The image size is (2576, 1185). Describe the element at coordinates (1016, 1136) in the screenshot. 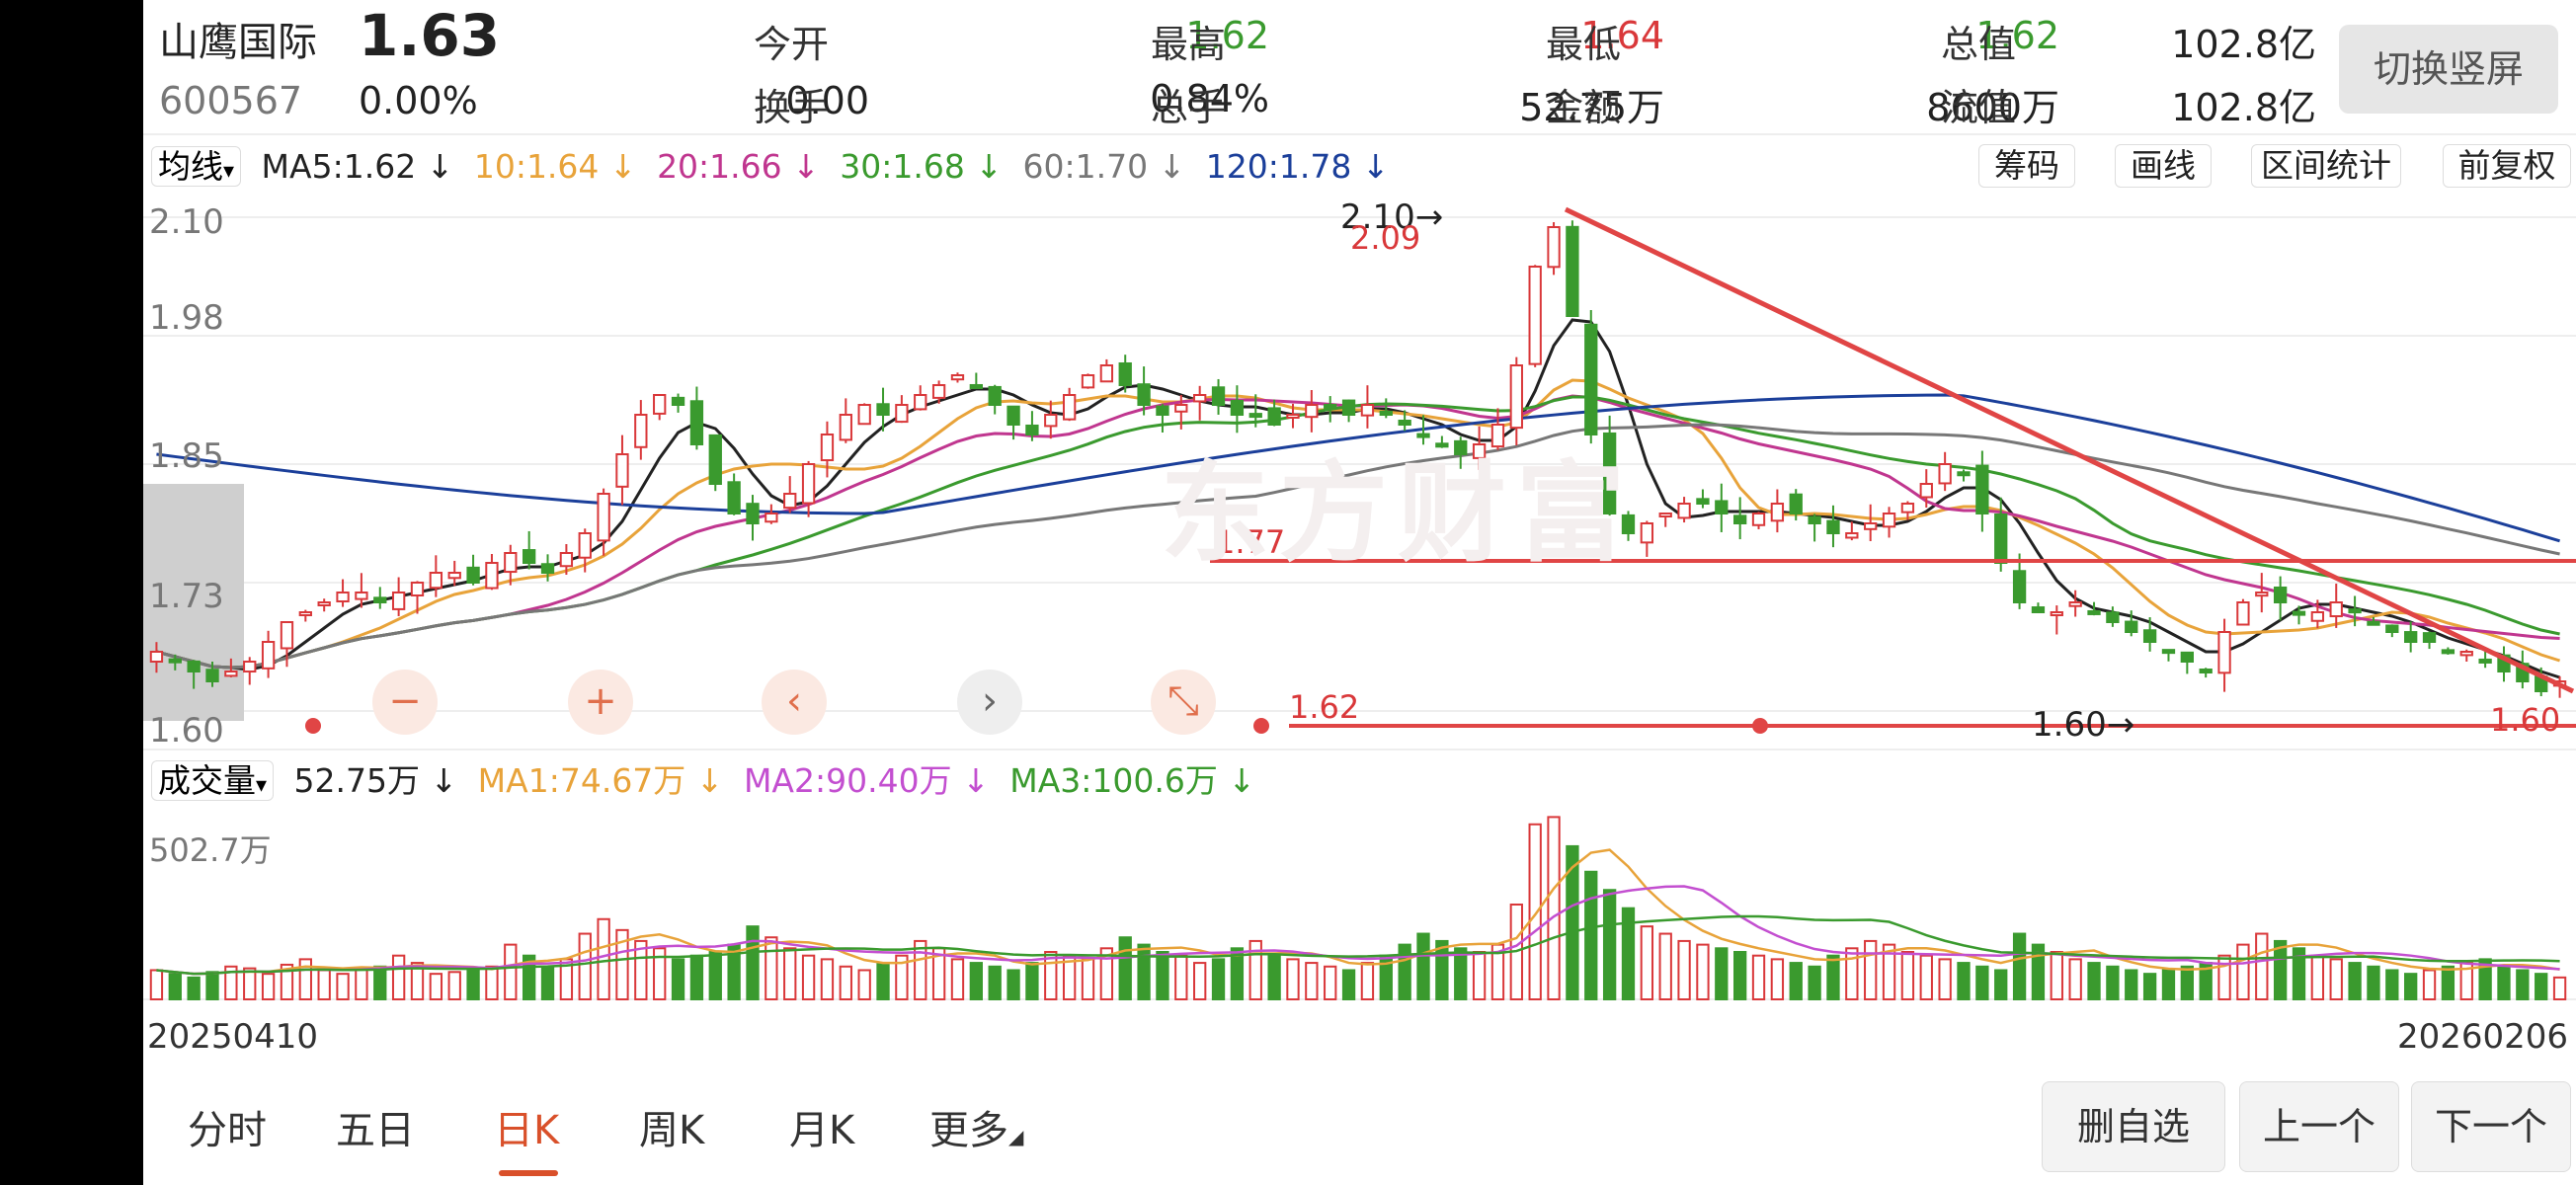

I see `corner-arrow-icon: ◢` at that location.